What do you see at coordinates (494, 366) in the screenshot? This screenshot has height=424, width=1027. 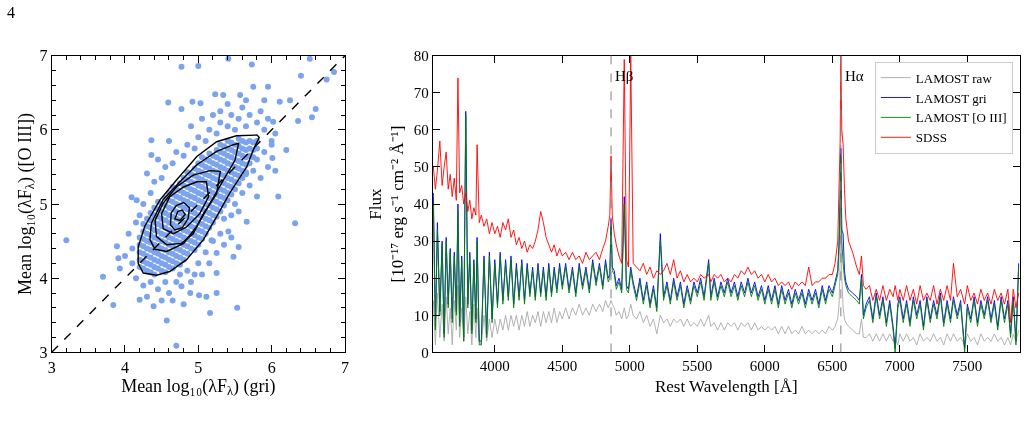 I see `x-tick-label: 4000` at bounding box center [494, 366].